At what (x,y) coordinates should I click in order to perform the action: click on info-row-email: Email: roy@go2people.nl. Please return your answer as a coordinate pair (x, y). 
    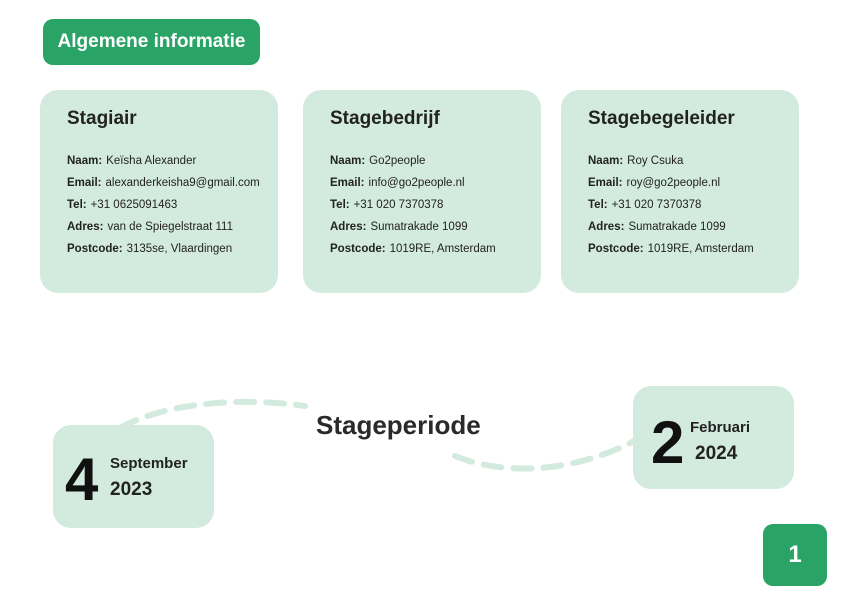
    Looking at the image, I should click on (693, 183).